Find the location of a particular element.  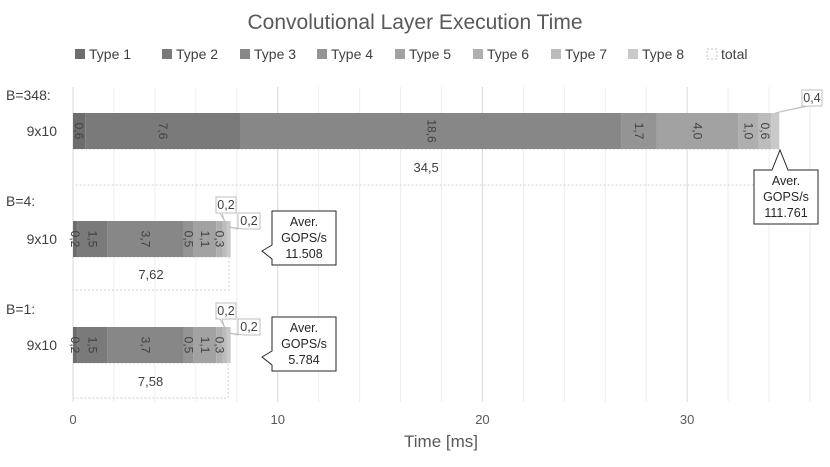

legend-item-4: Type 4 is located at coordinates (345, 54).